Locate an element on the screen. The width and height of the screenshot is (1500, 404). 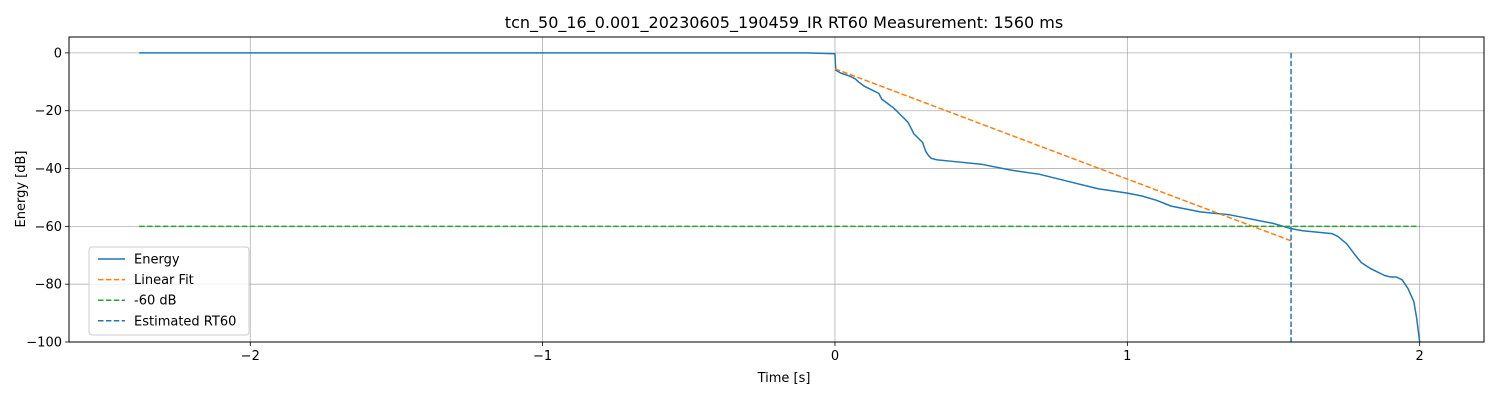
legend-entry-energy-label: Energy is located at coordinates (157, 260).